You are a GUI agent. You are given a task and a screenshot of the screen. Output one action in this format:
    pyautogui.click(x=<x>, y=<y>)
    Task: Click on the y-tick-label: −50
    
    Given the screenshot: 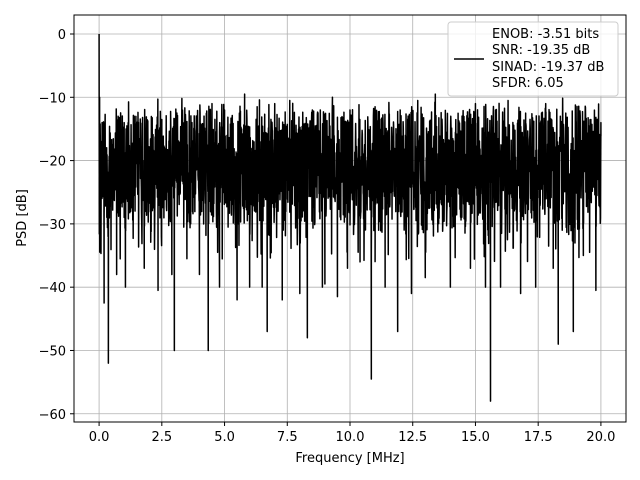 What is the action you would take?
    pyautogui.click(x=52, y=351)
    